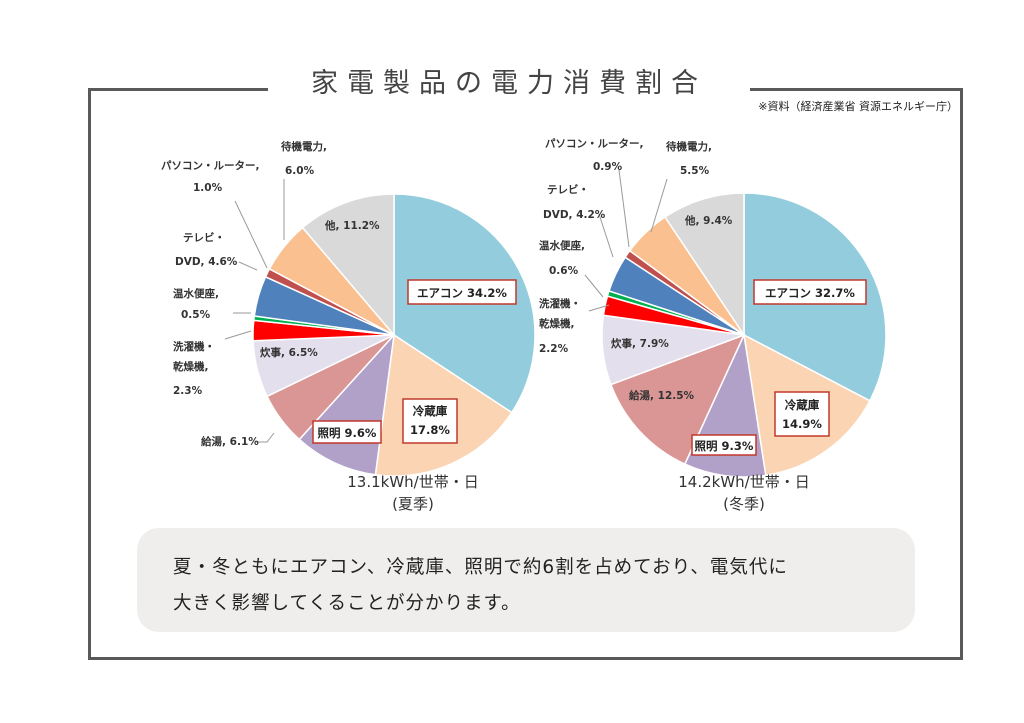 The height and width of the screenshot is (723, 1024). What do you see at coordinates (347, 603) in the screenshot?
I see `summary-line-2: 大きく影響してくることが分かります。` at bounding box center [347, 603].